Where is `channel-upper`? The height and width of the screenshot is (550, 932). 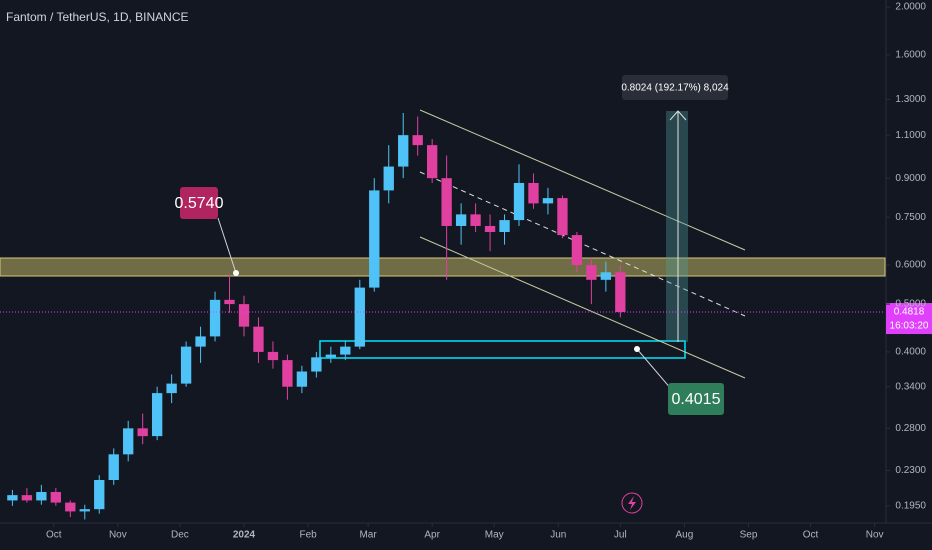
channel-upper is located at coordinates (582, 180).